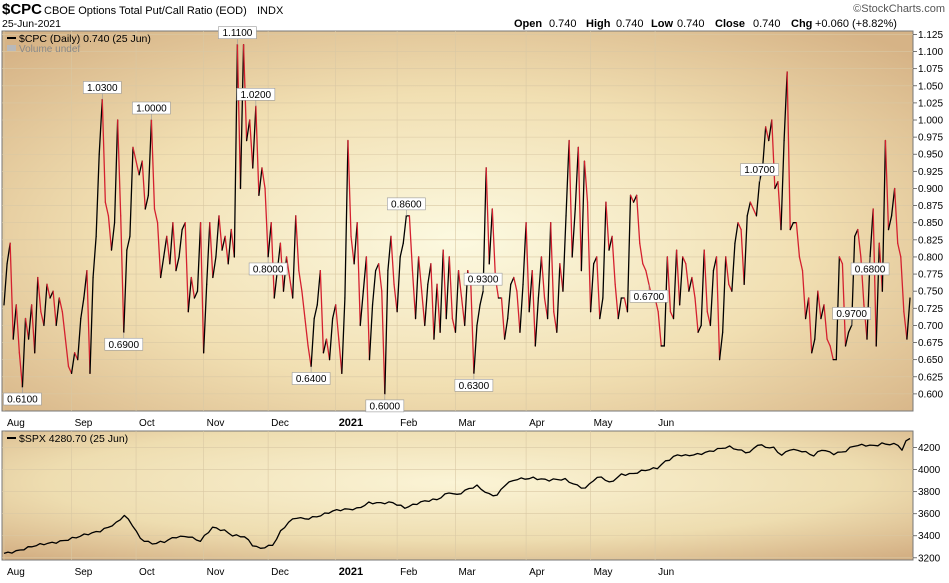 Image resolution: width=949 pixels, height=583 pixels. Describe the element at coordinates (216, 572) in the screenshot. I see `spx-x-tick-label: Nov` at that location.